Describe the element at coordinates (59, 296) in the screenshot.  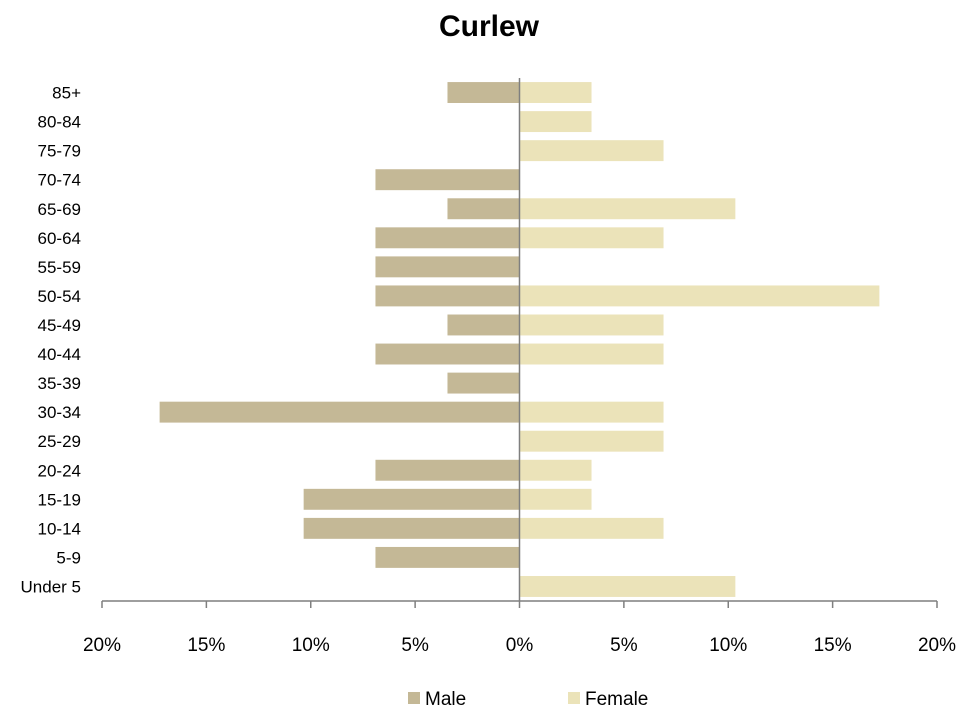
I see `y-tick-label: 50-54` at that location.